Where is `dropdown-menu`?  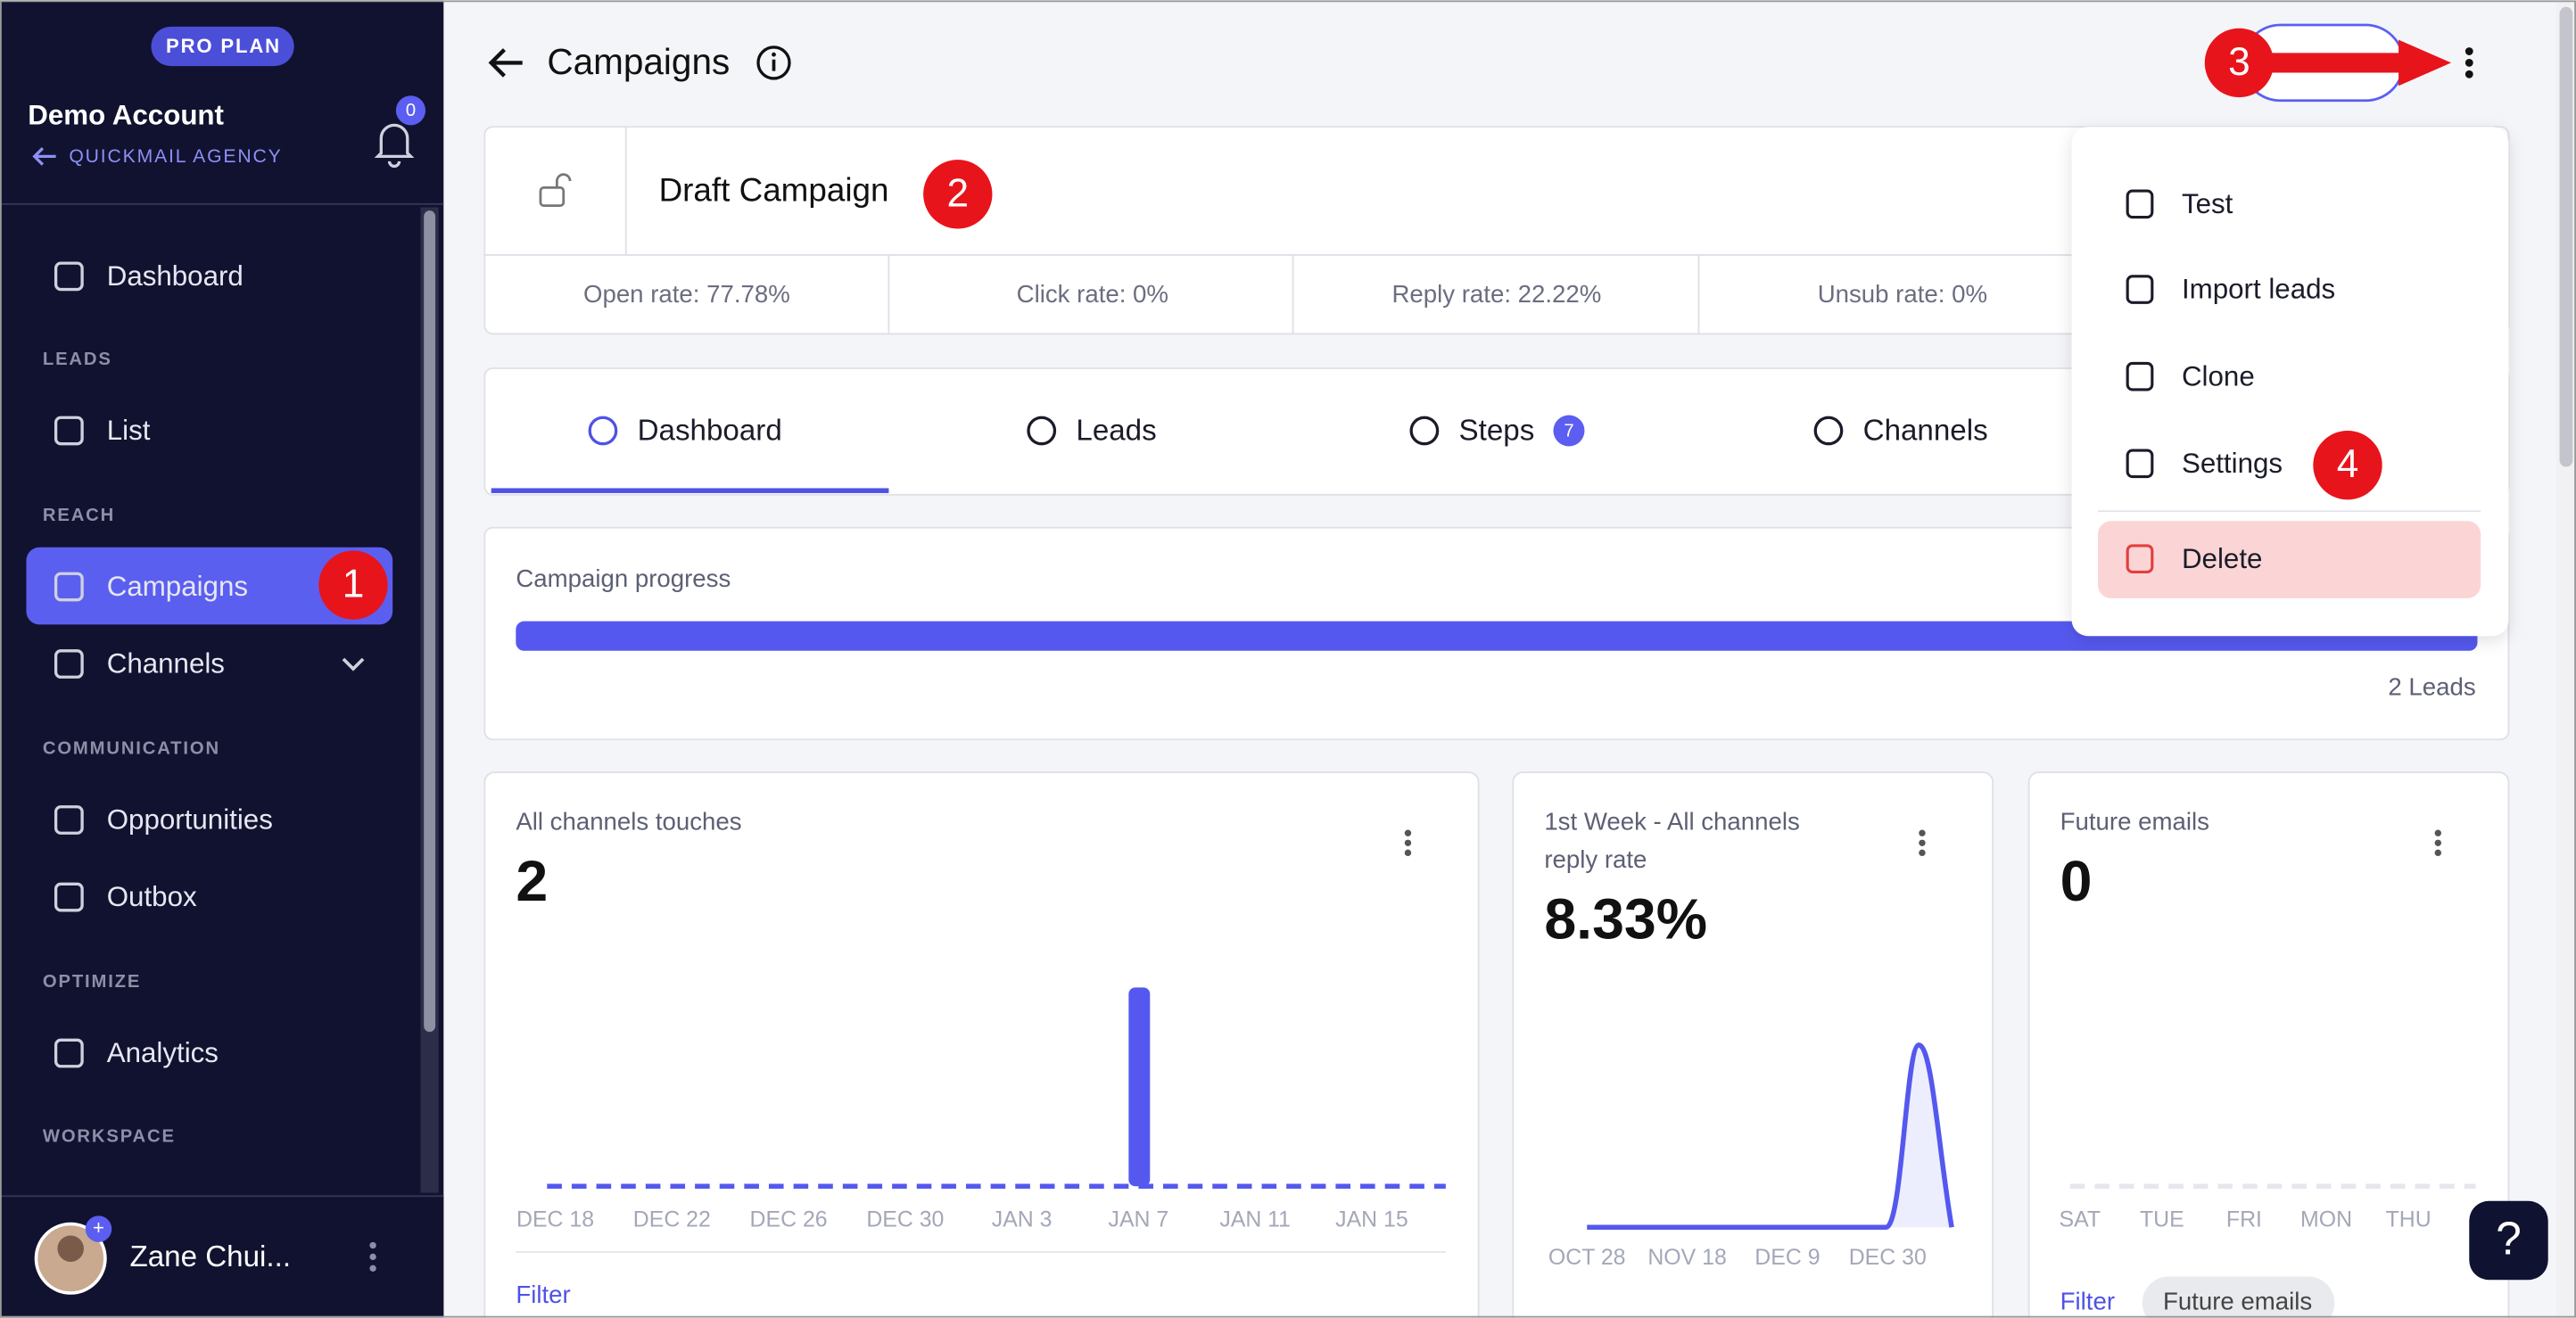
dropdown-menu is located at coordinates (2290, 382).